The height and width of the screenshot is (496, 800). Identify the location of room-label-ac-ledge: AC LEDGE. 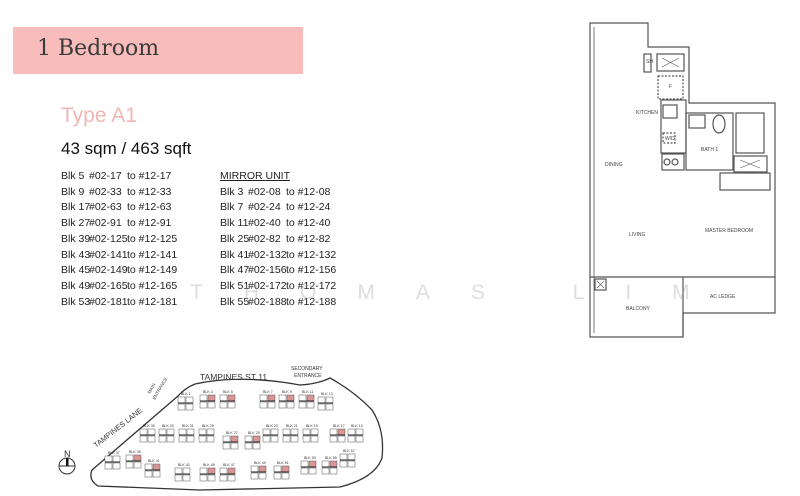
(723, 297).